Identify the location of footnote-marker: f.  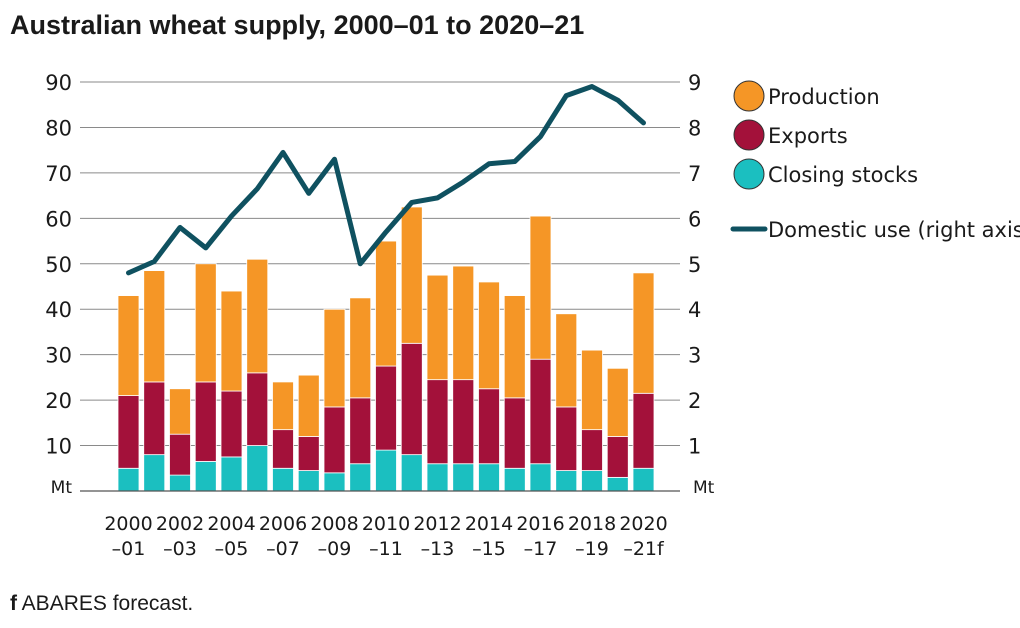
(13, 603).